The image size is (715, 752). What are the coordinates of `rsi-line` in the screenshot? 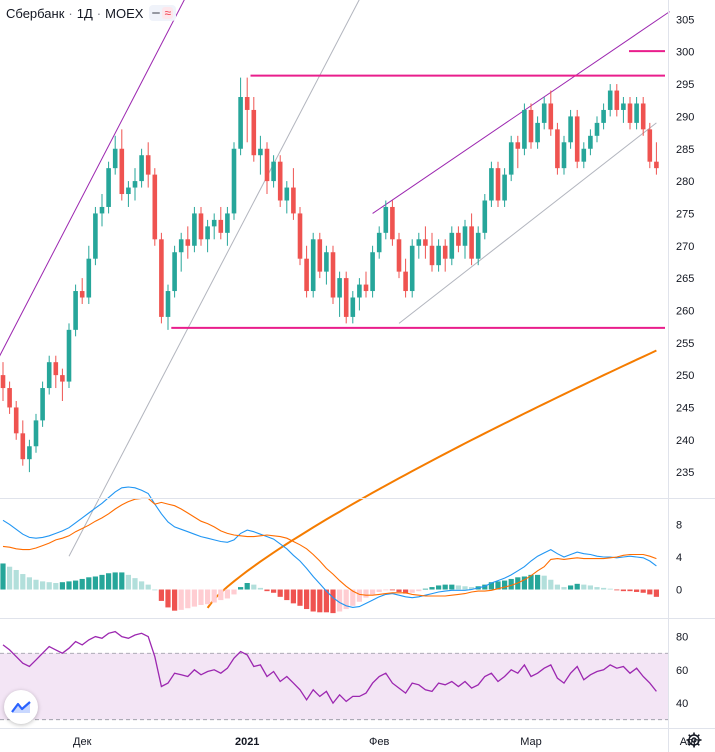 It's located at (329, 667).